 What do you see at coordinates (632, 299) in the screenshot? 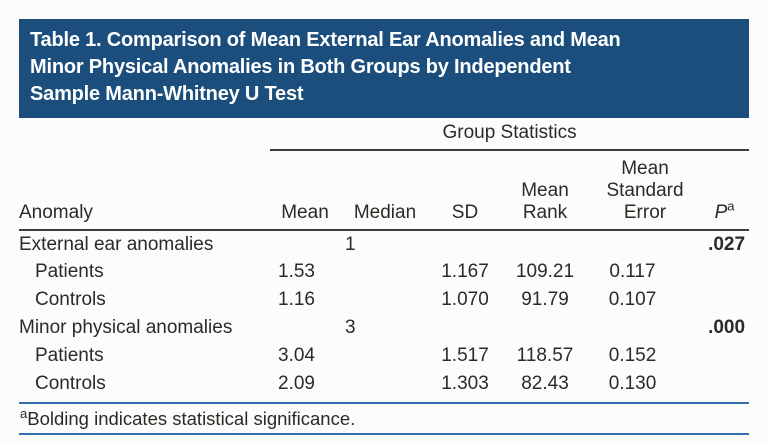
I see `cell-mean-standard-error: 0.107` at bounding box center [632, 299].